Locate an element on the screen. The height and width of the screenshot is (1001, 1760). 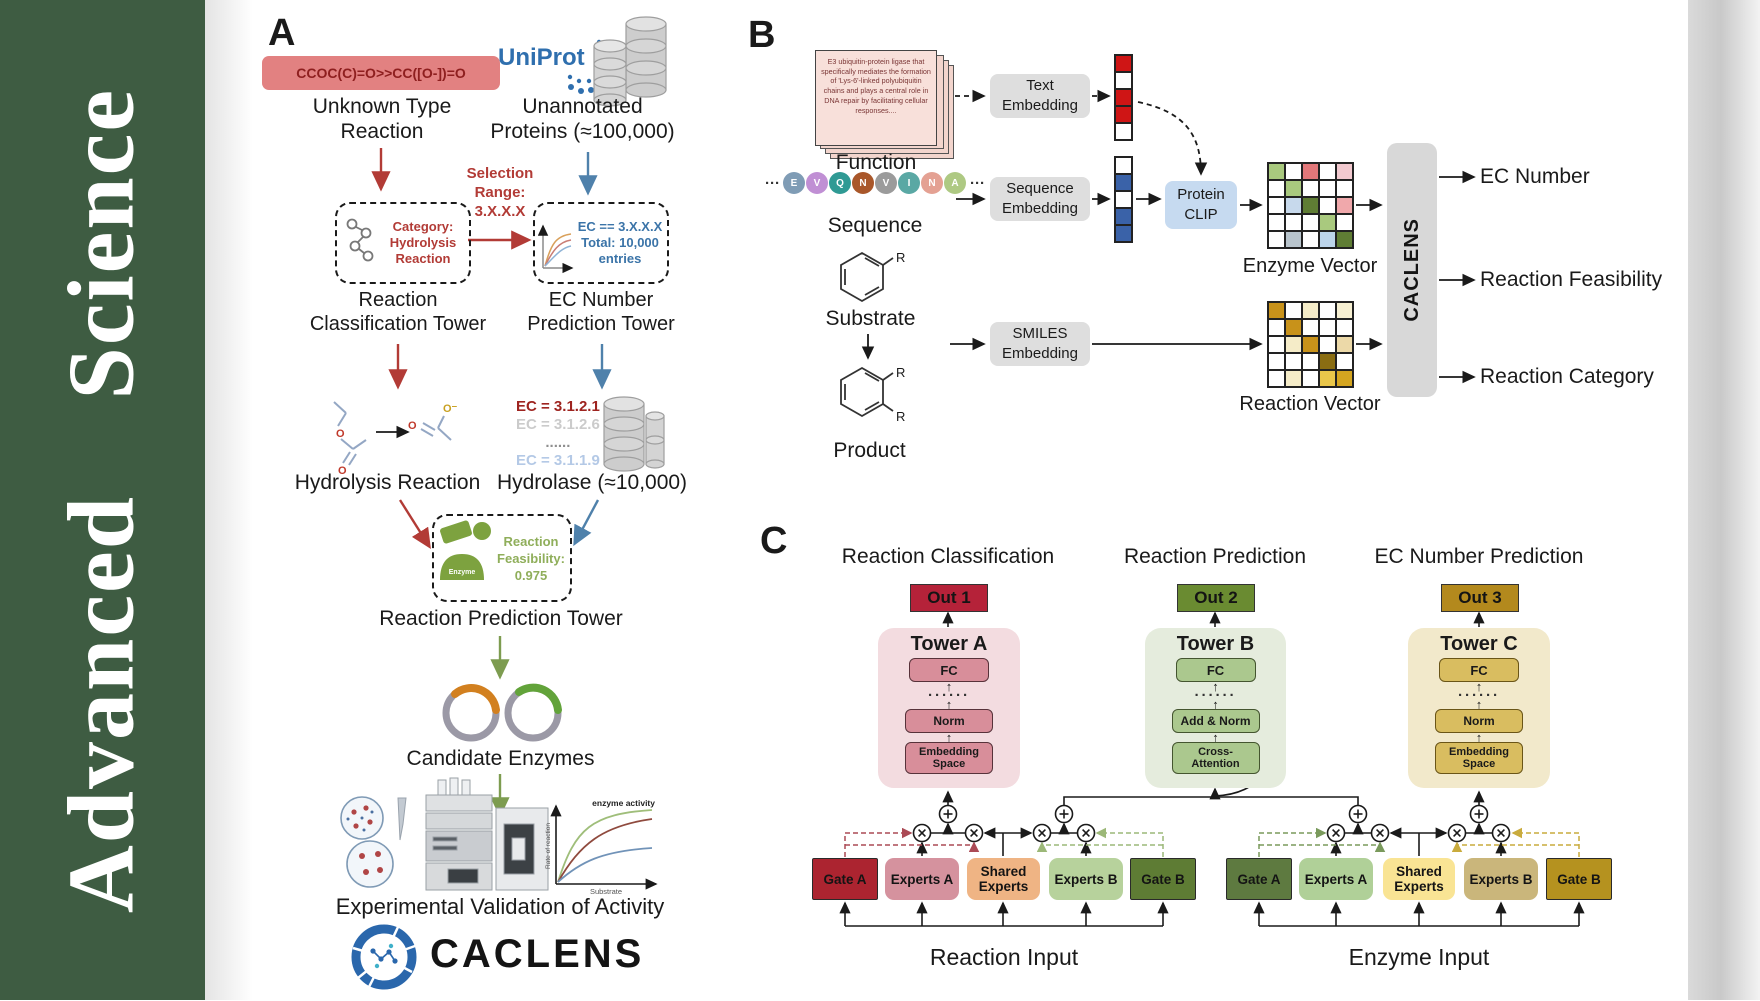
page-edge-shadow-left is located at coordinates (229, 500).